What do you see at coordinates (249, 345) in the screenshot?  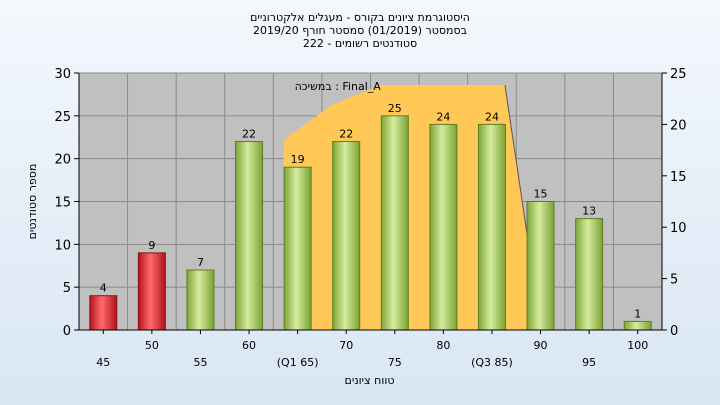 I see `x-tick-label: 60` at bounding box center [249, 345].